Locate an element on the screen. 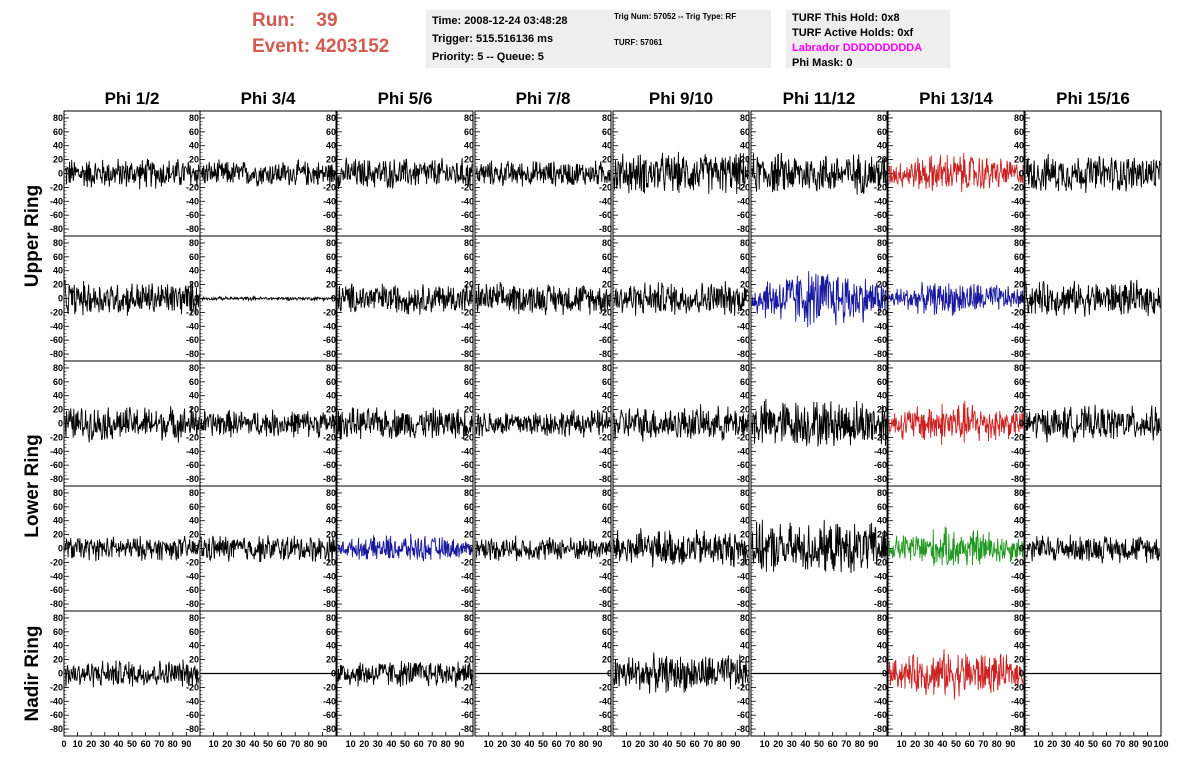  column-header: Phi 7/8 is located at coordinates (543, 98).